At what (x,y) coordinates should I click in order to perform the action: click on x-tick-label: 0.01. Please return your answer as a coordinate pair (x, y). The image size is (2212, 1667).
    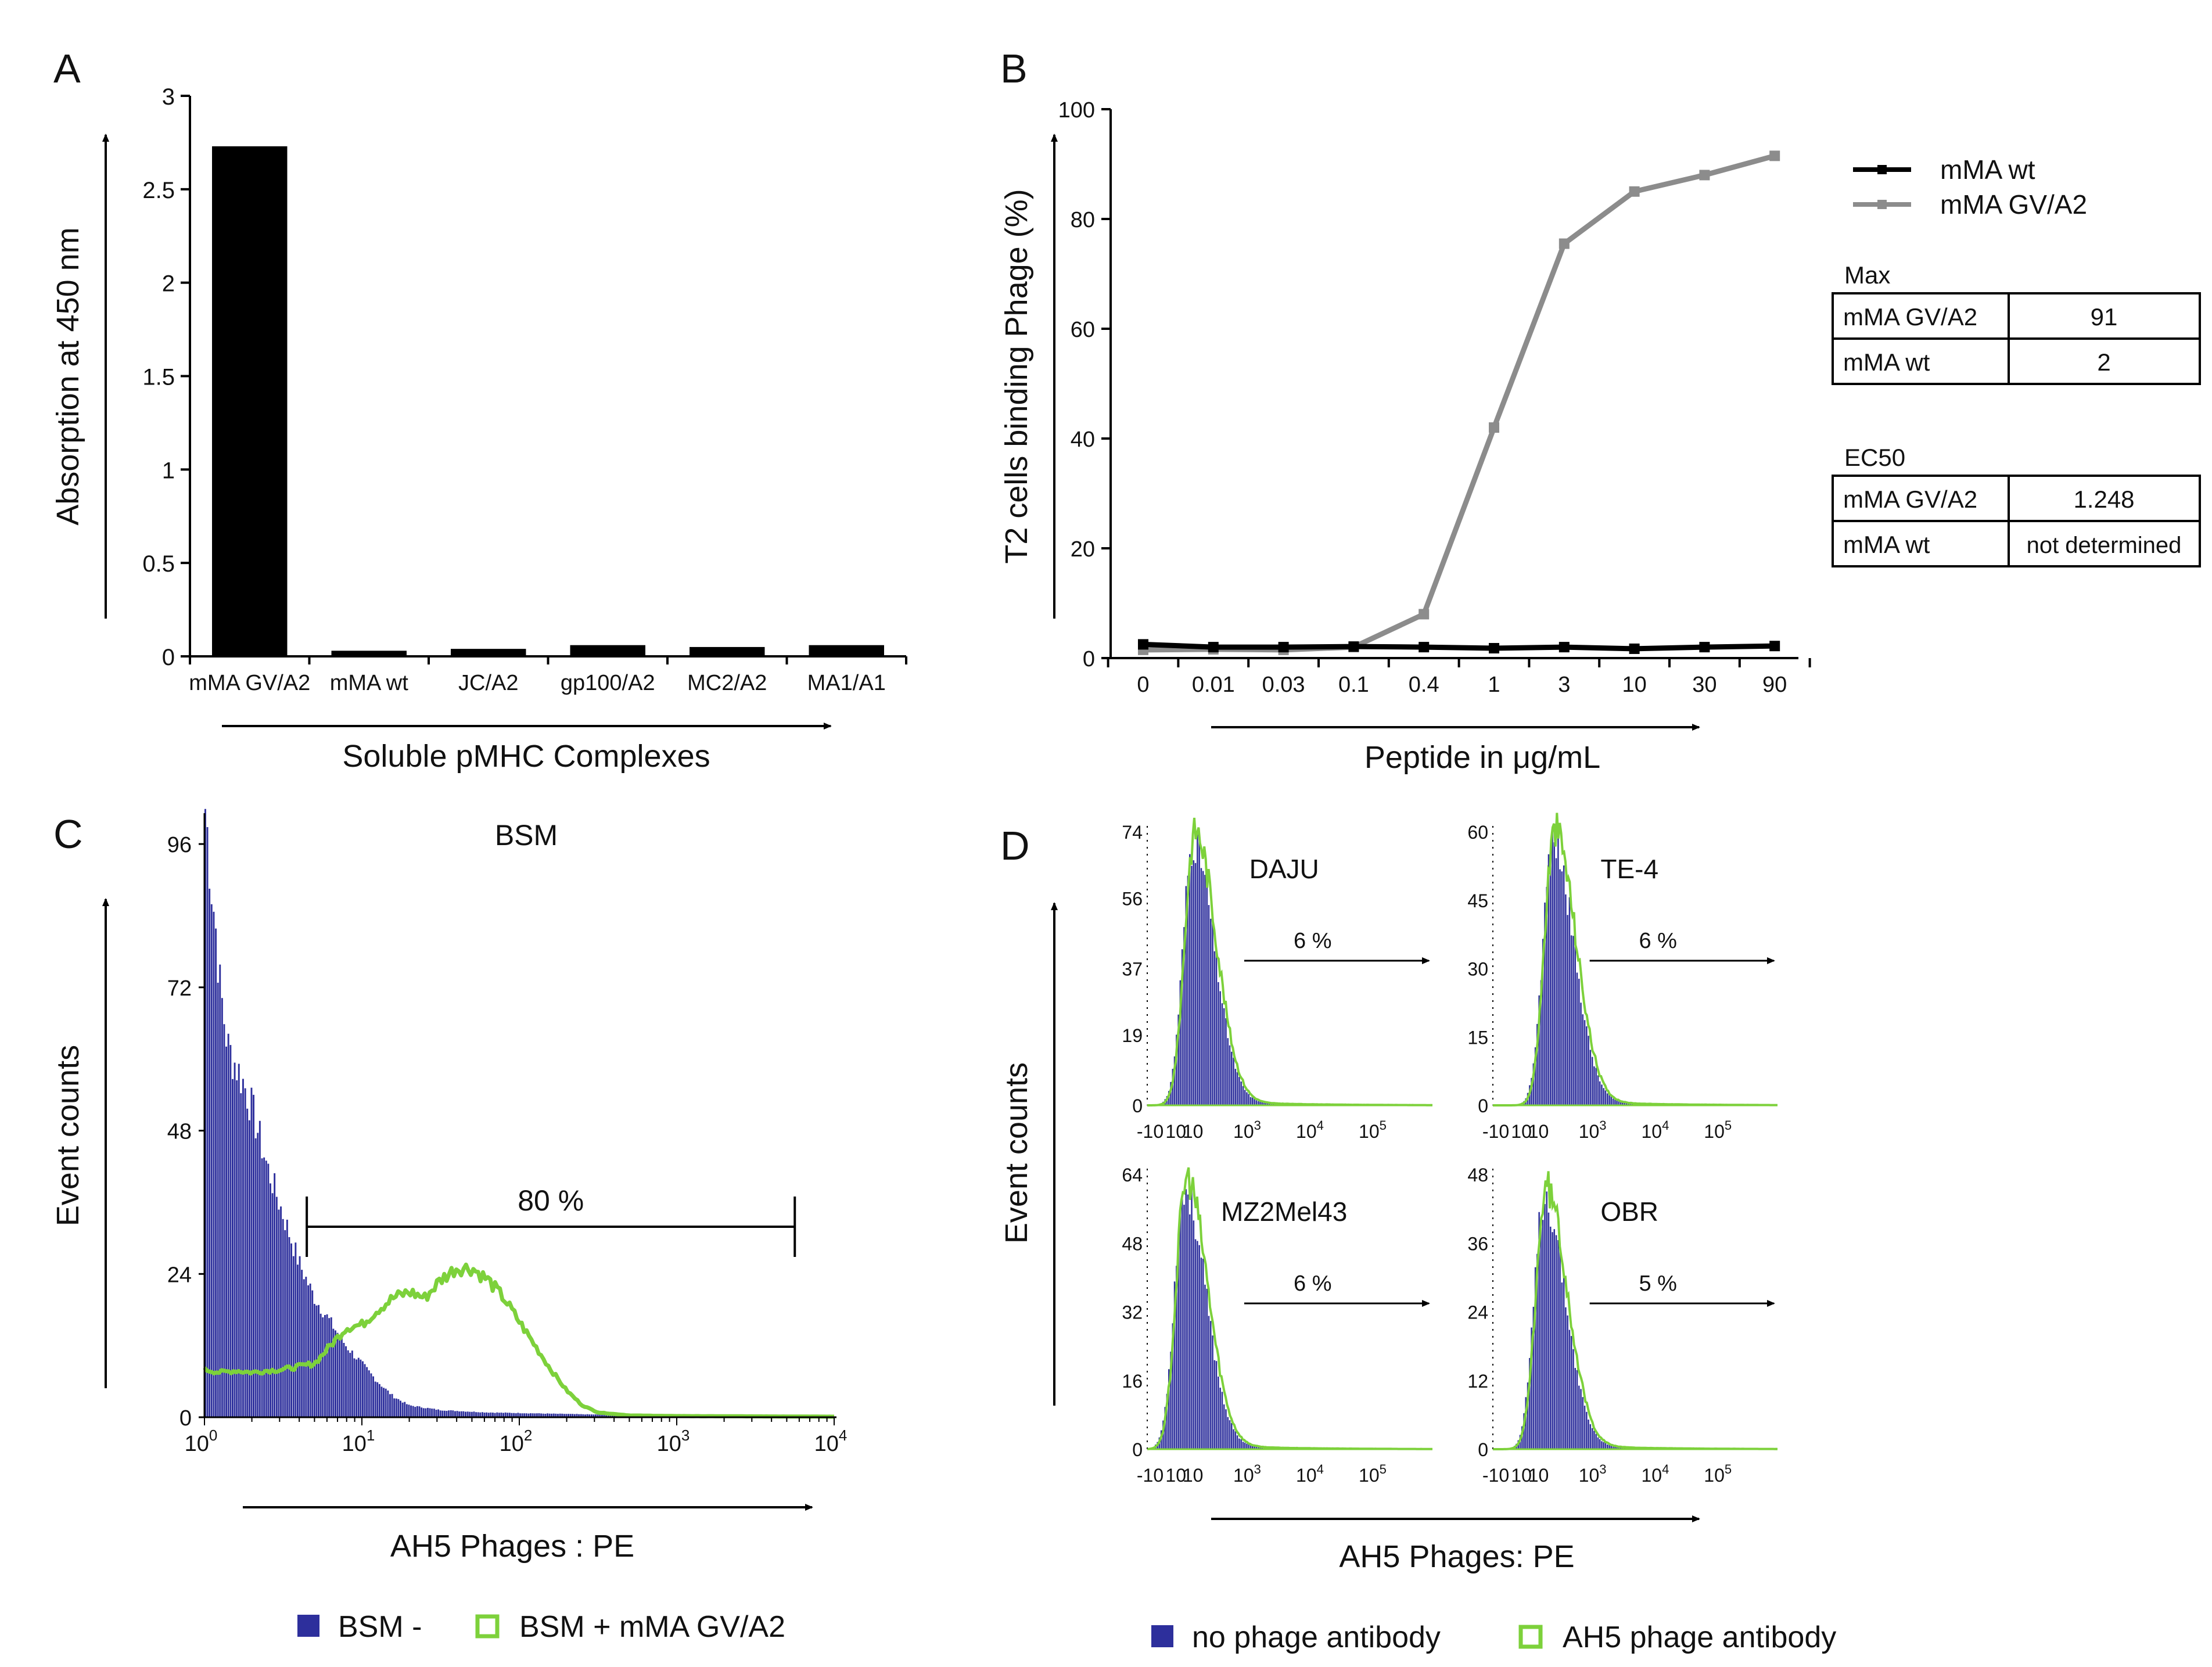
    Looking at the image, I should click on (1213, 685).